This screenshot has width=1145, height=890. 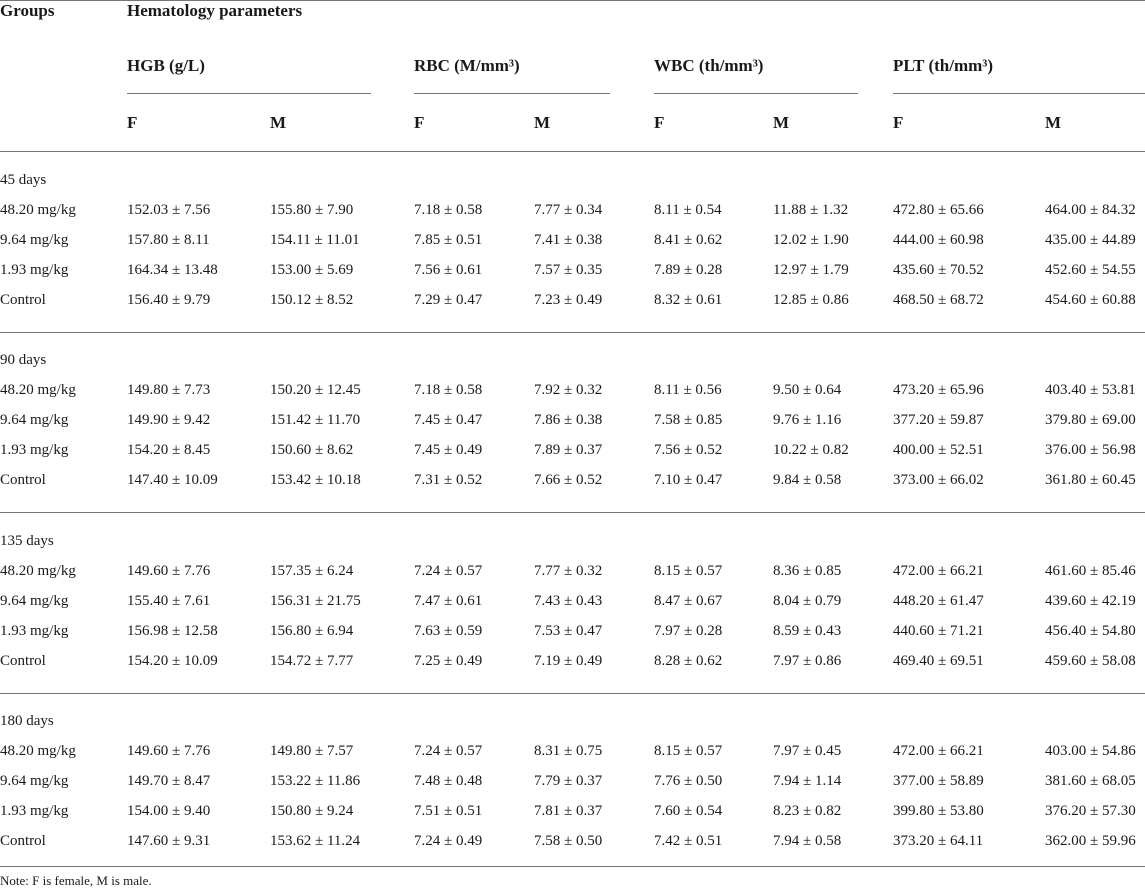 I want to click on table-note: Note: F is female, M is male., so click(x=76, y=880).